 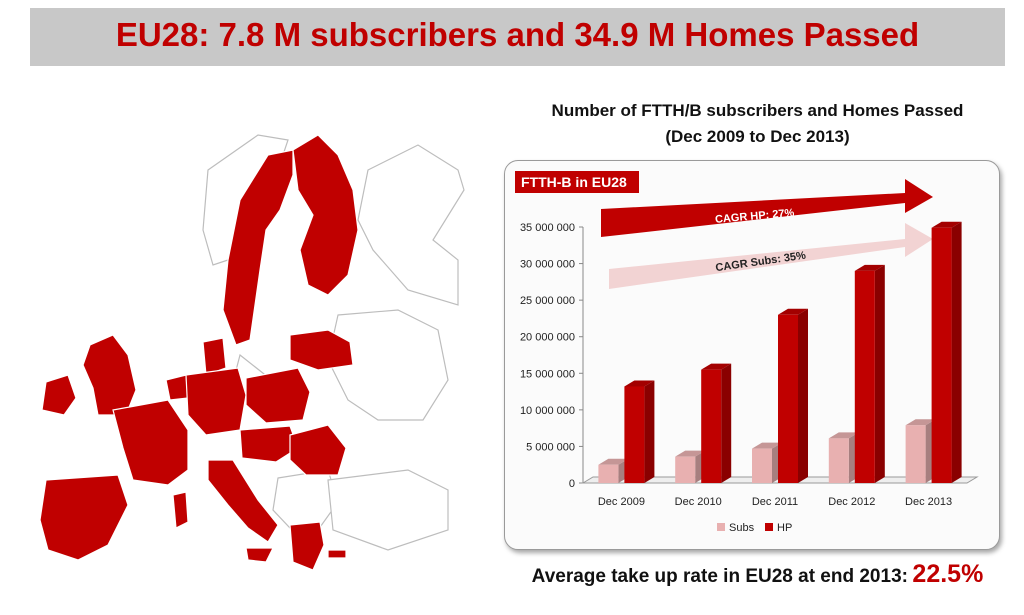 I want to click on x-tick-label: Dec 2012, so click(x=851, y=502).